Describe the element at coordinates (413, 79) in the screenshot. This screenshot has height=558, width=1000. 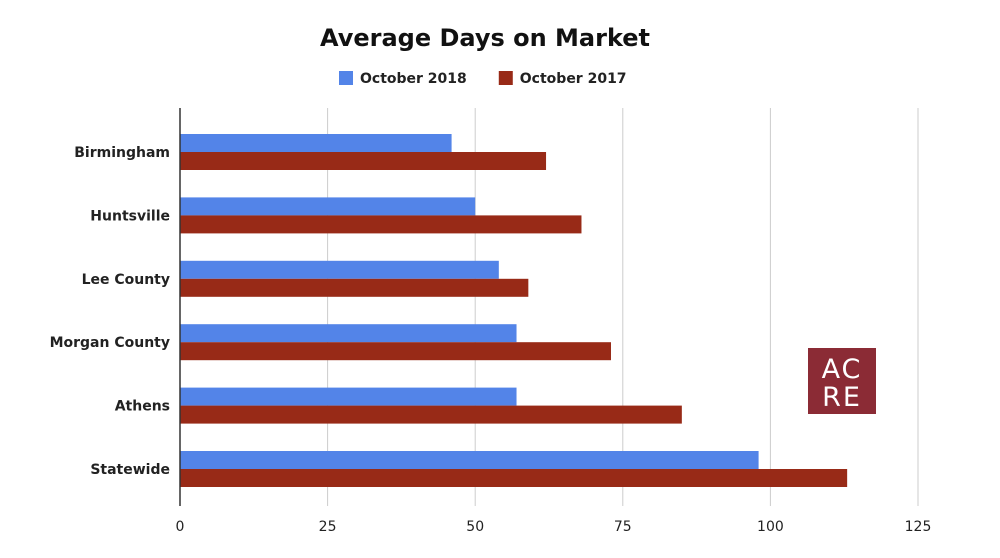
I see `legend-label-0: October 2018` at that location.